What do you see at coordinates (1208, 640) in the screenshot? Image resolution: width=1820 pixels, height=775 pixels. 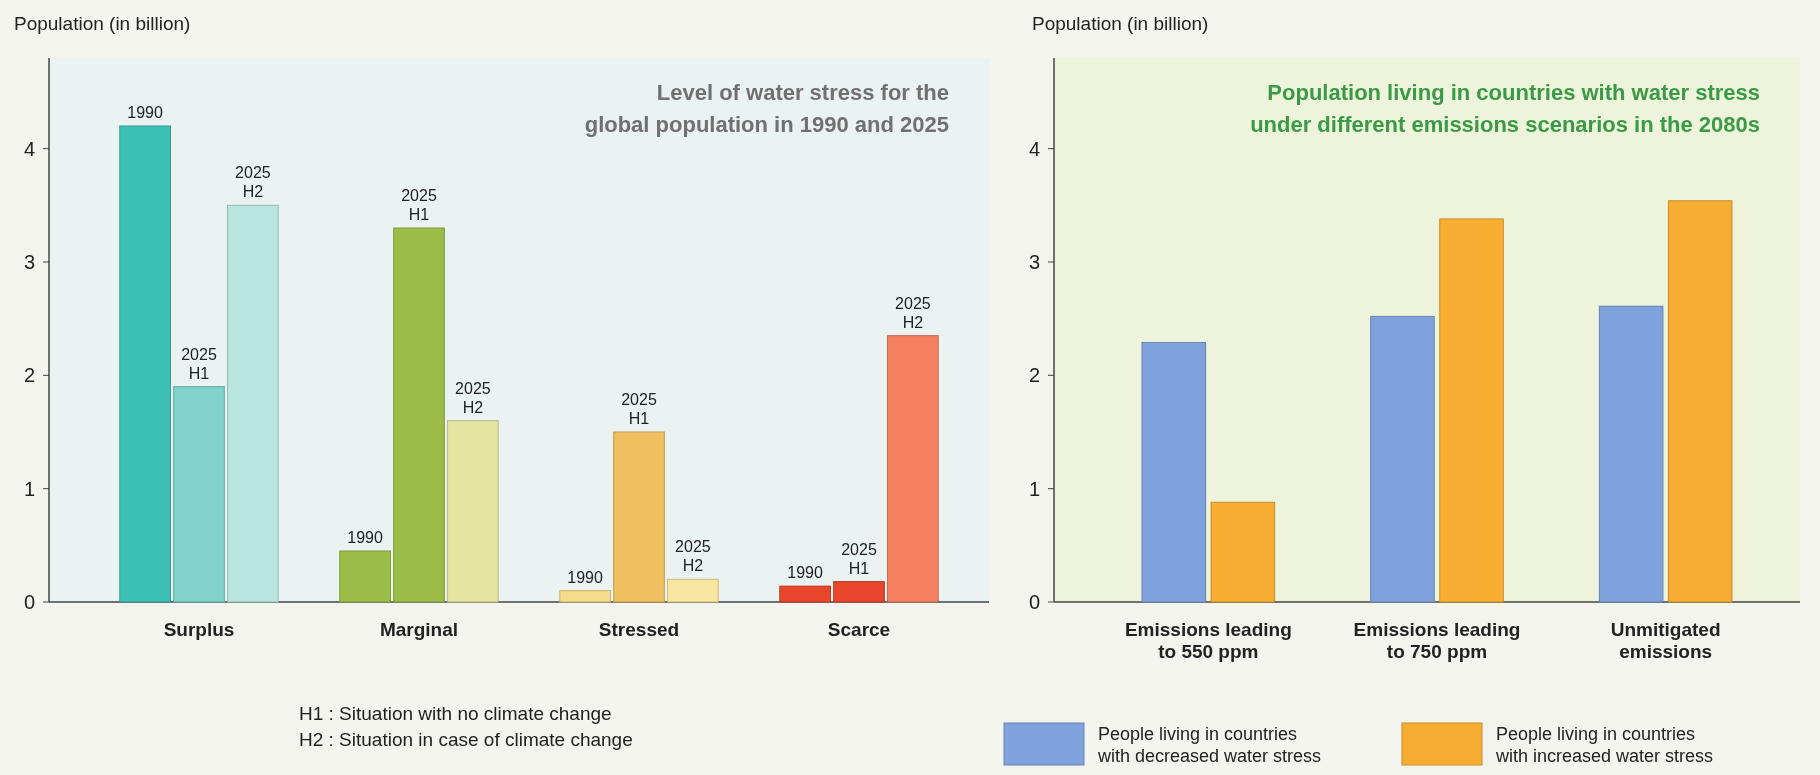 I see `x-tick-label: Emissions leading to 550 ppm` at bounding box center [1208, 640].